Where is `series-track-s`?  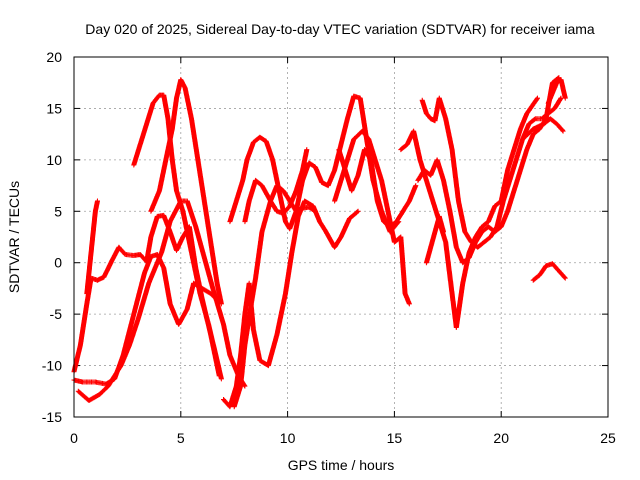
series-track-s is located at coordinates (434, 239).